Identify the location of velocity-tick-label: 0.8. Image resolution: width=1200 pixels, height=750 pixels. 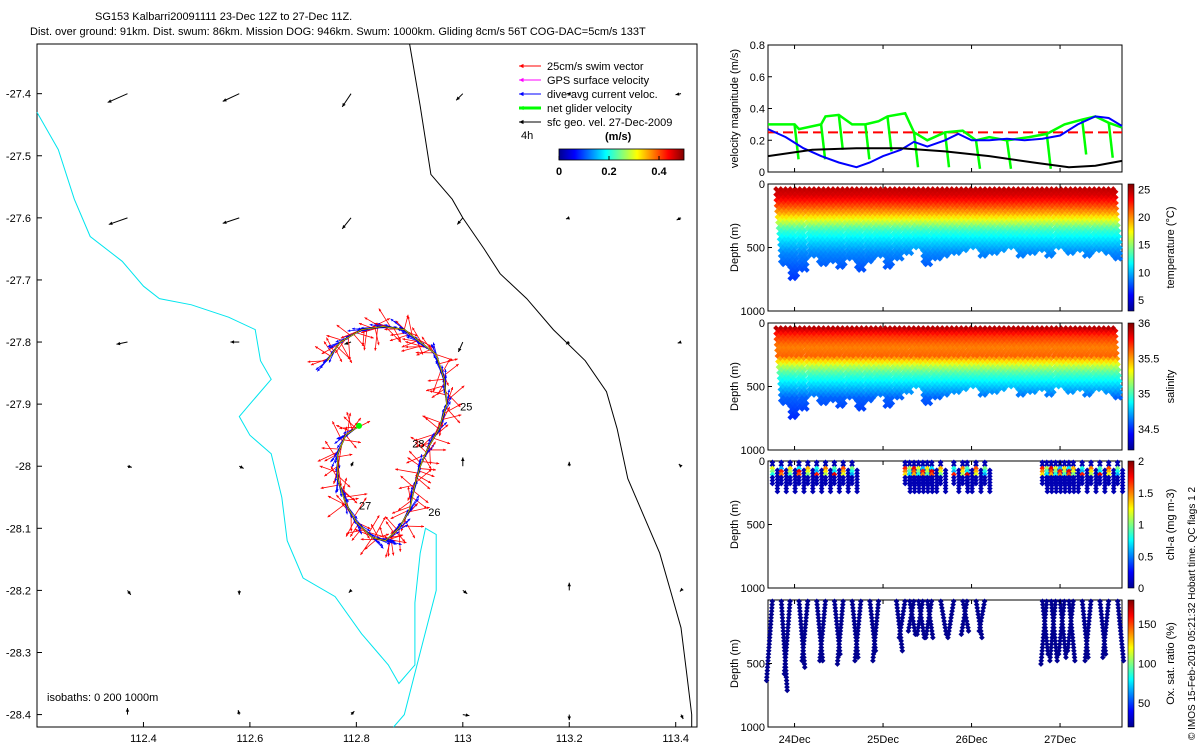
(757, 46).